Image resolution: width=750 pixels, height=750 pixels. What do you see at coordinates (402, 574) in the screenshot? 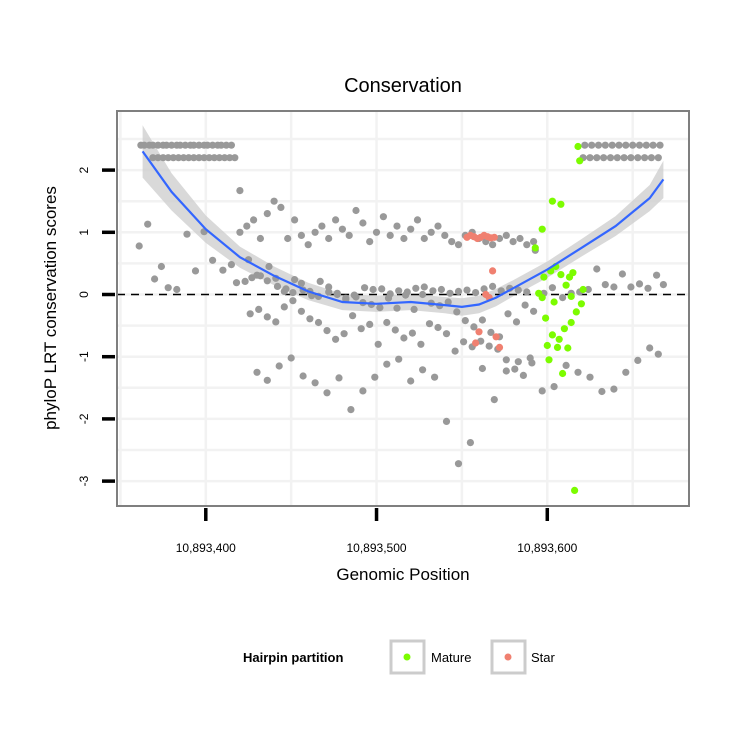
I see `x-axis-title: Genomic Position` at bounding box center [402, 574].